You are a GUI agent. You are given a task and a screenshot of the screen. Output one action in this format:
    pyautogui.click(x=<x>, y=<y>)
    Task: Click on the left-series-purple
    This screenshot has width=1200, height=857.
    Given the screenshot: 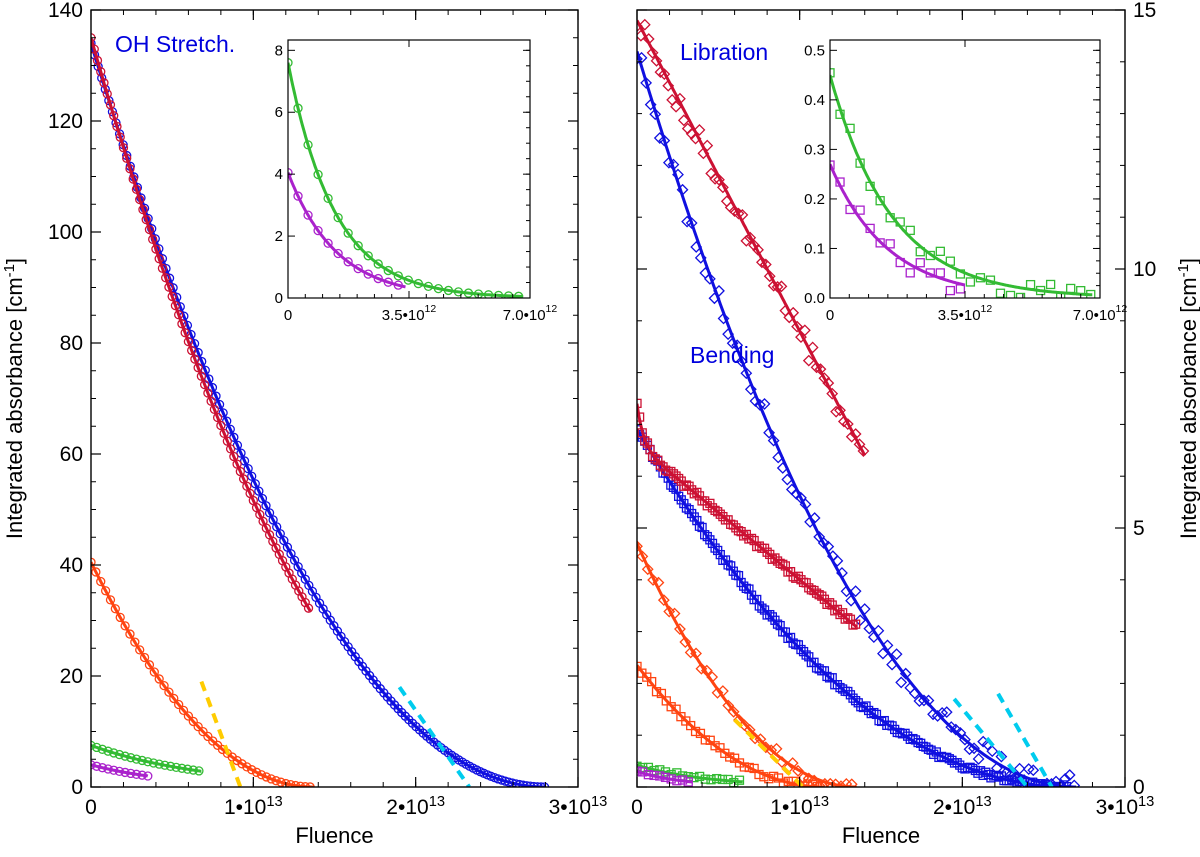 What is the action you would take?
    pyautogui.click(x=122, y=770)
    